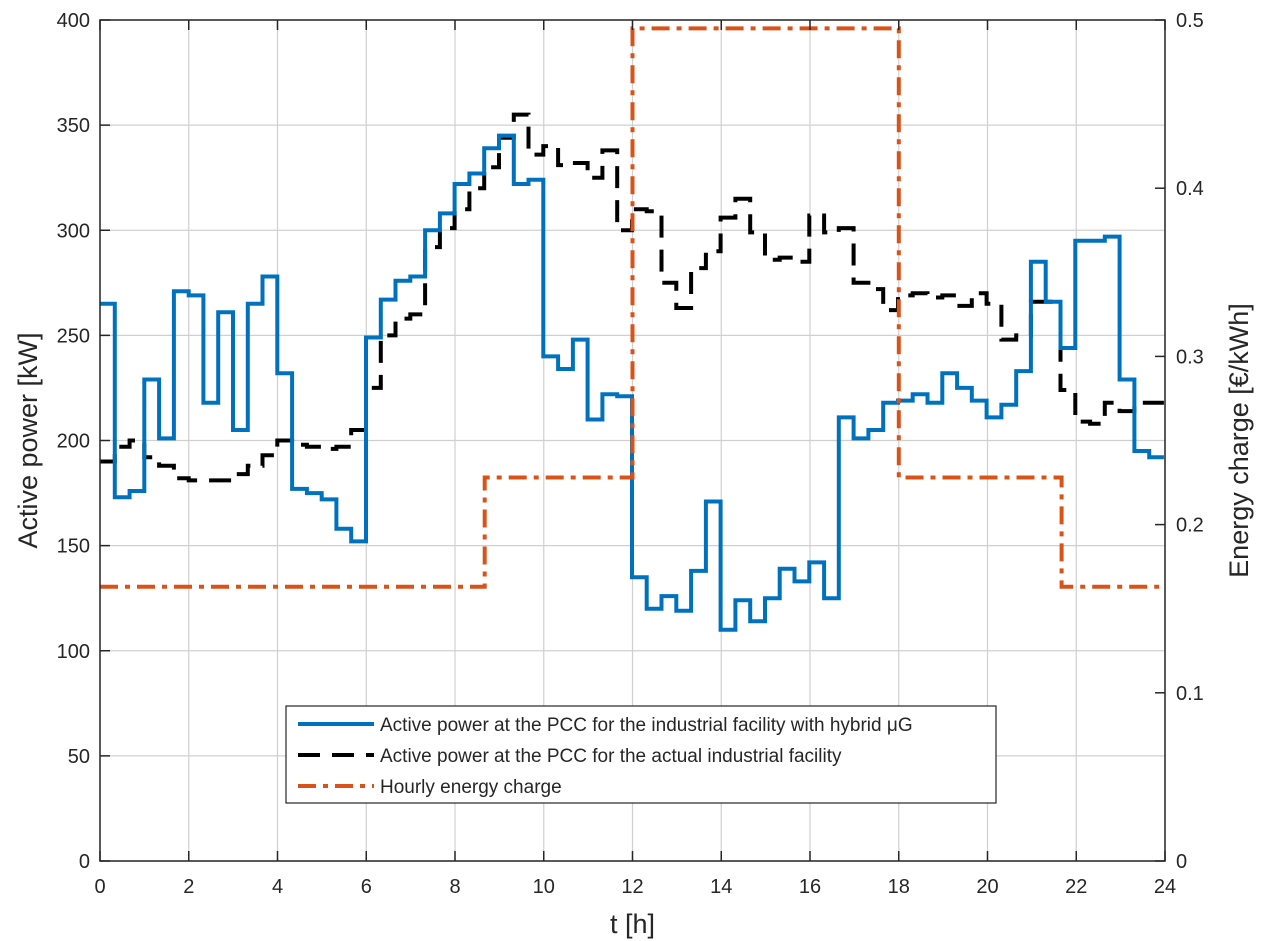  I want to click on y-left-tick-label: 50, so click(79, 757).